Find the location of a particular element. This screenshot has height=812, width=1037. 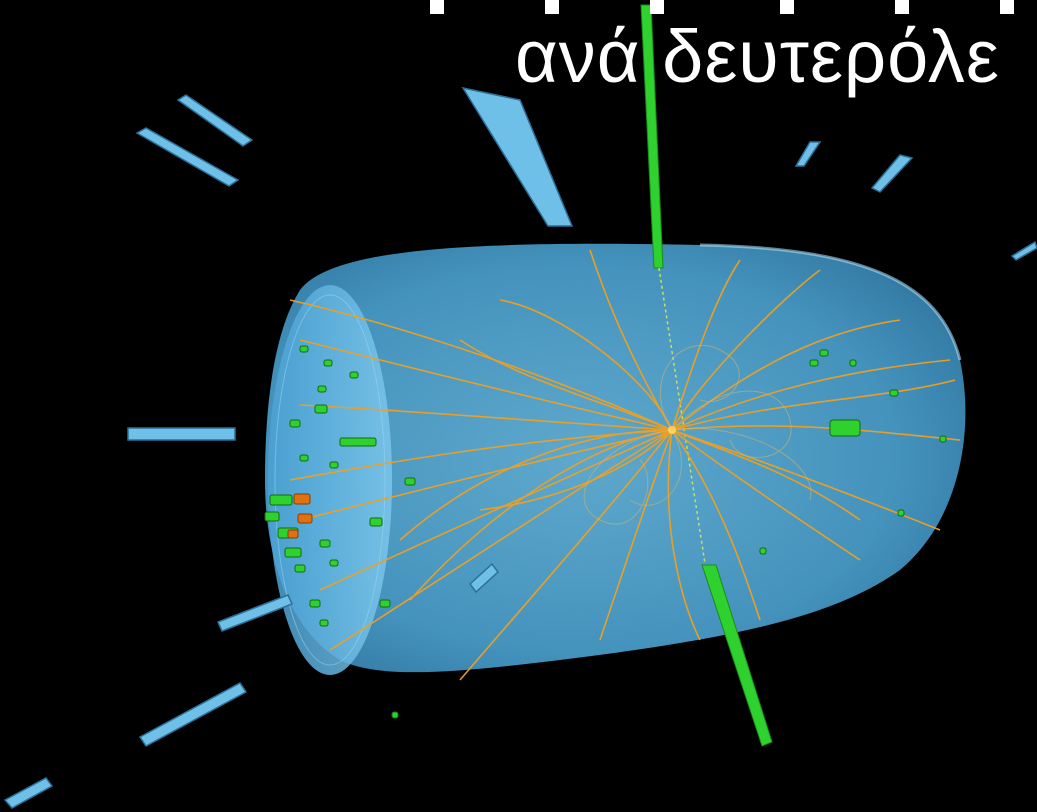

title-top-fragment is located at coordinates (708, 10).